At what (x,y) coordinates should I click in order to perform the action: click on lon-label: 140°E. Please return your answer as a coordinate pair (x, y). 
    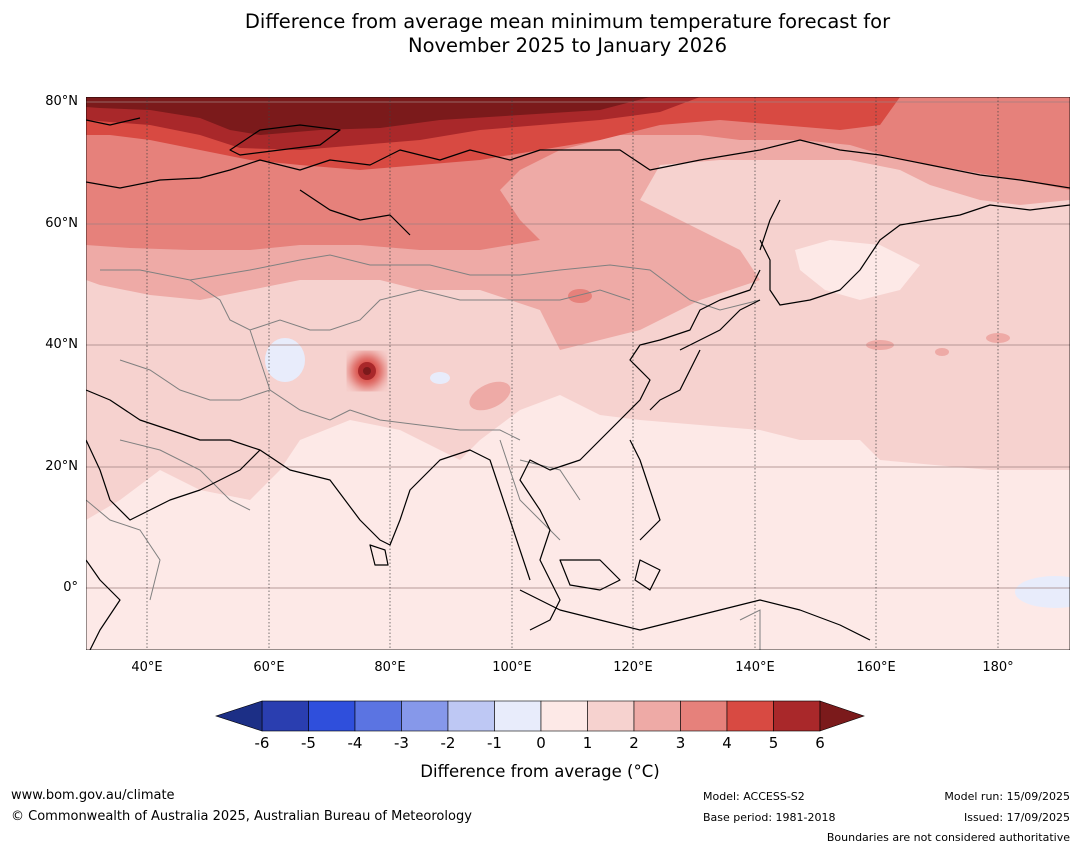
    Looking at the image, I should click on (755, 667).